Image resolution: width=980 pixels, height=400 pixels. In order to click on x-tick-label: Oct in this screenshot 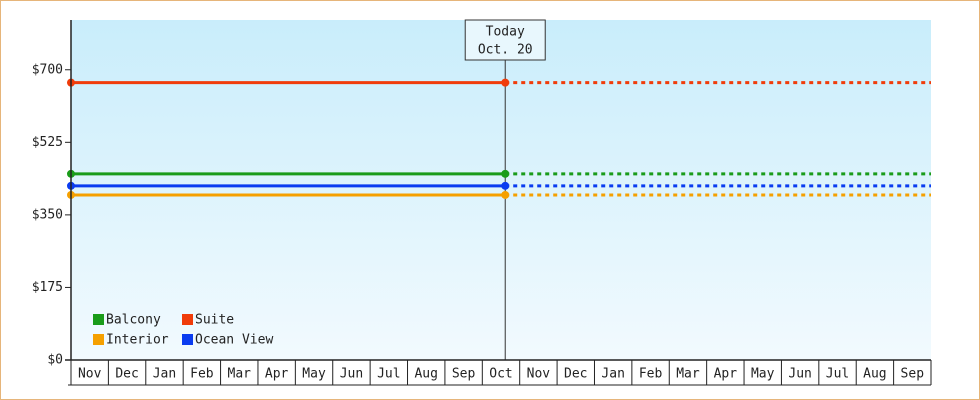, I will do `click(500, 374)`.